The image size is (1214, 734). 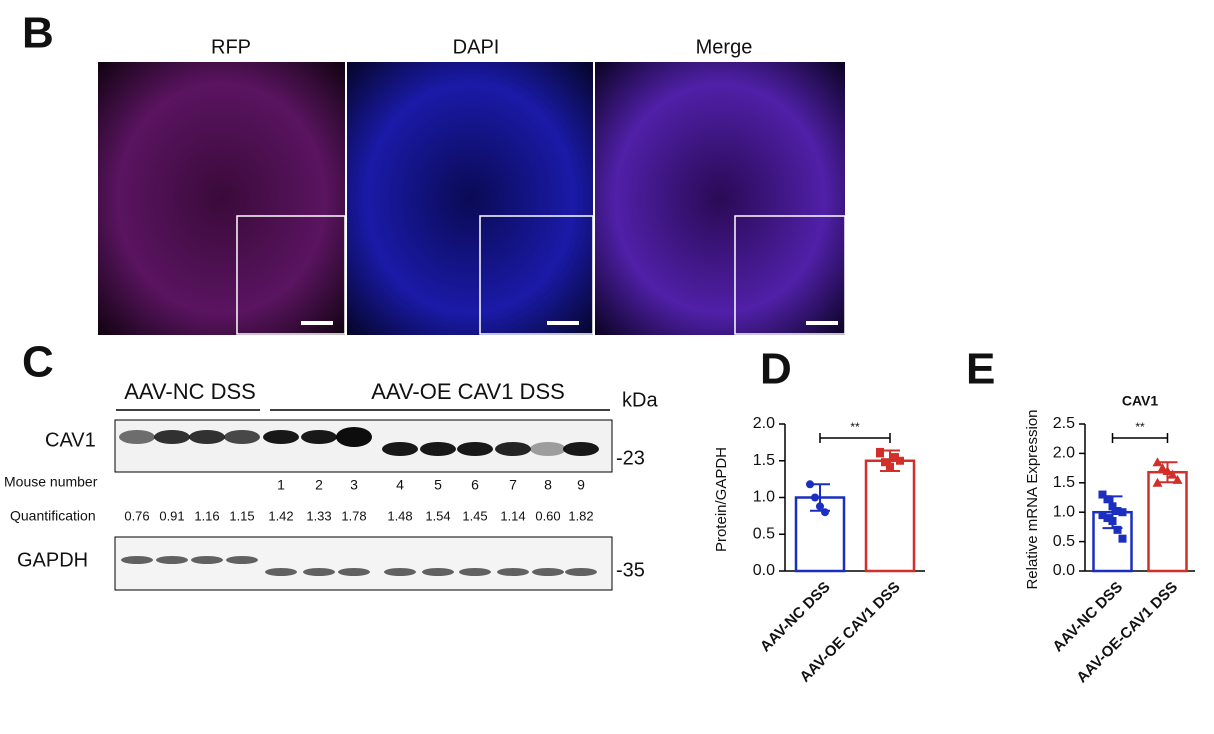 I want to click on quantification: 1.16, so click(x=206, y=515).